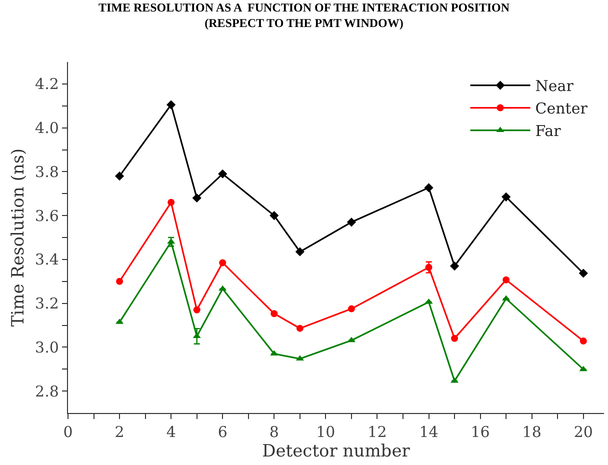 The width and height of the screenshot is (608, 465). I want to click on x-tick-label: 0, so click(68, 432).